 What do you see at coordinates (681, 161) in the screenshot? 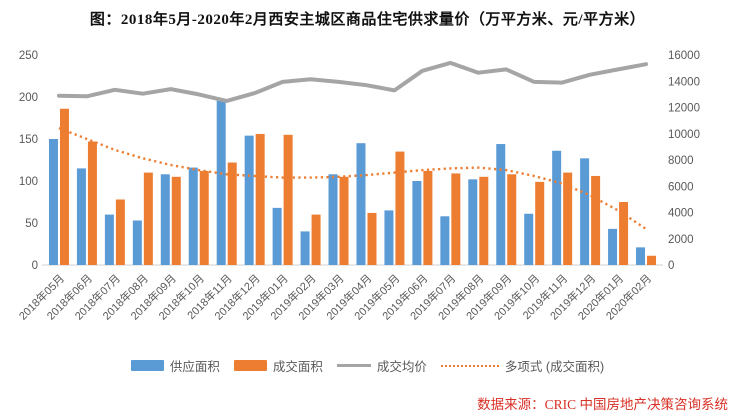
I see `y-axis-right-tick: 8000` at bounding box center [681, 161].